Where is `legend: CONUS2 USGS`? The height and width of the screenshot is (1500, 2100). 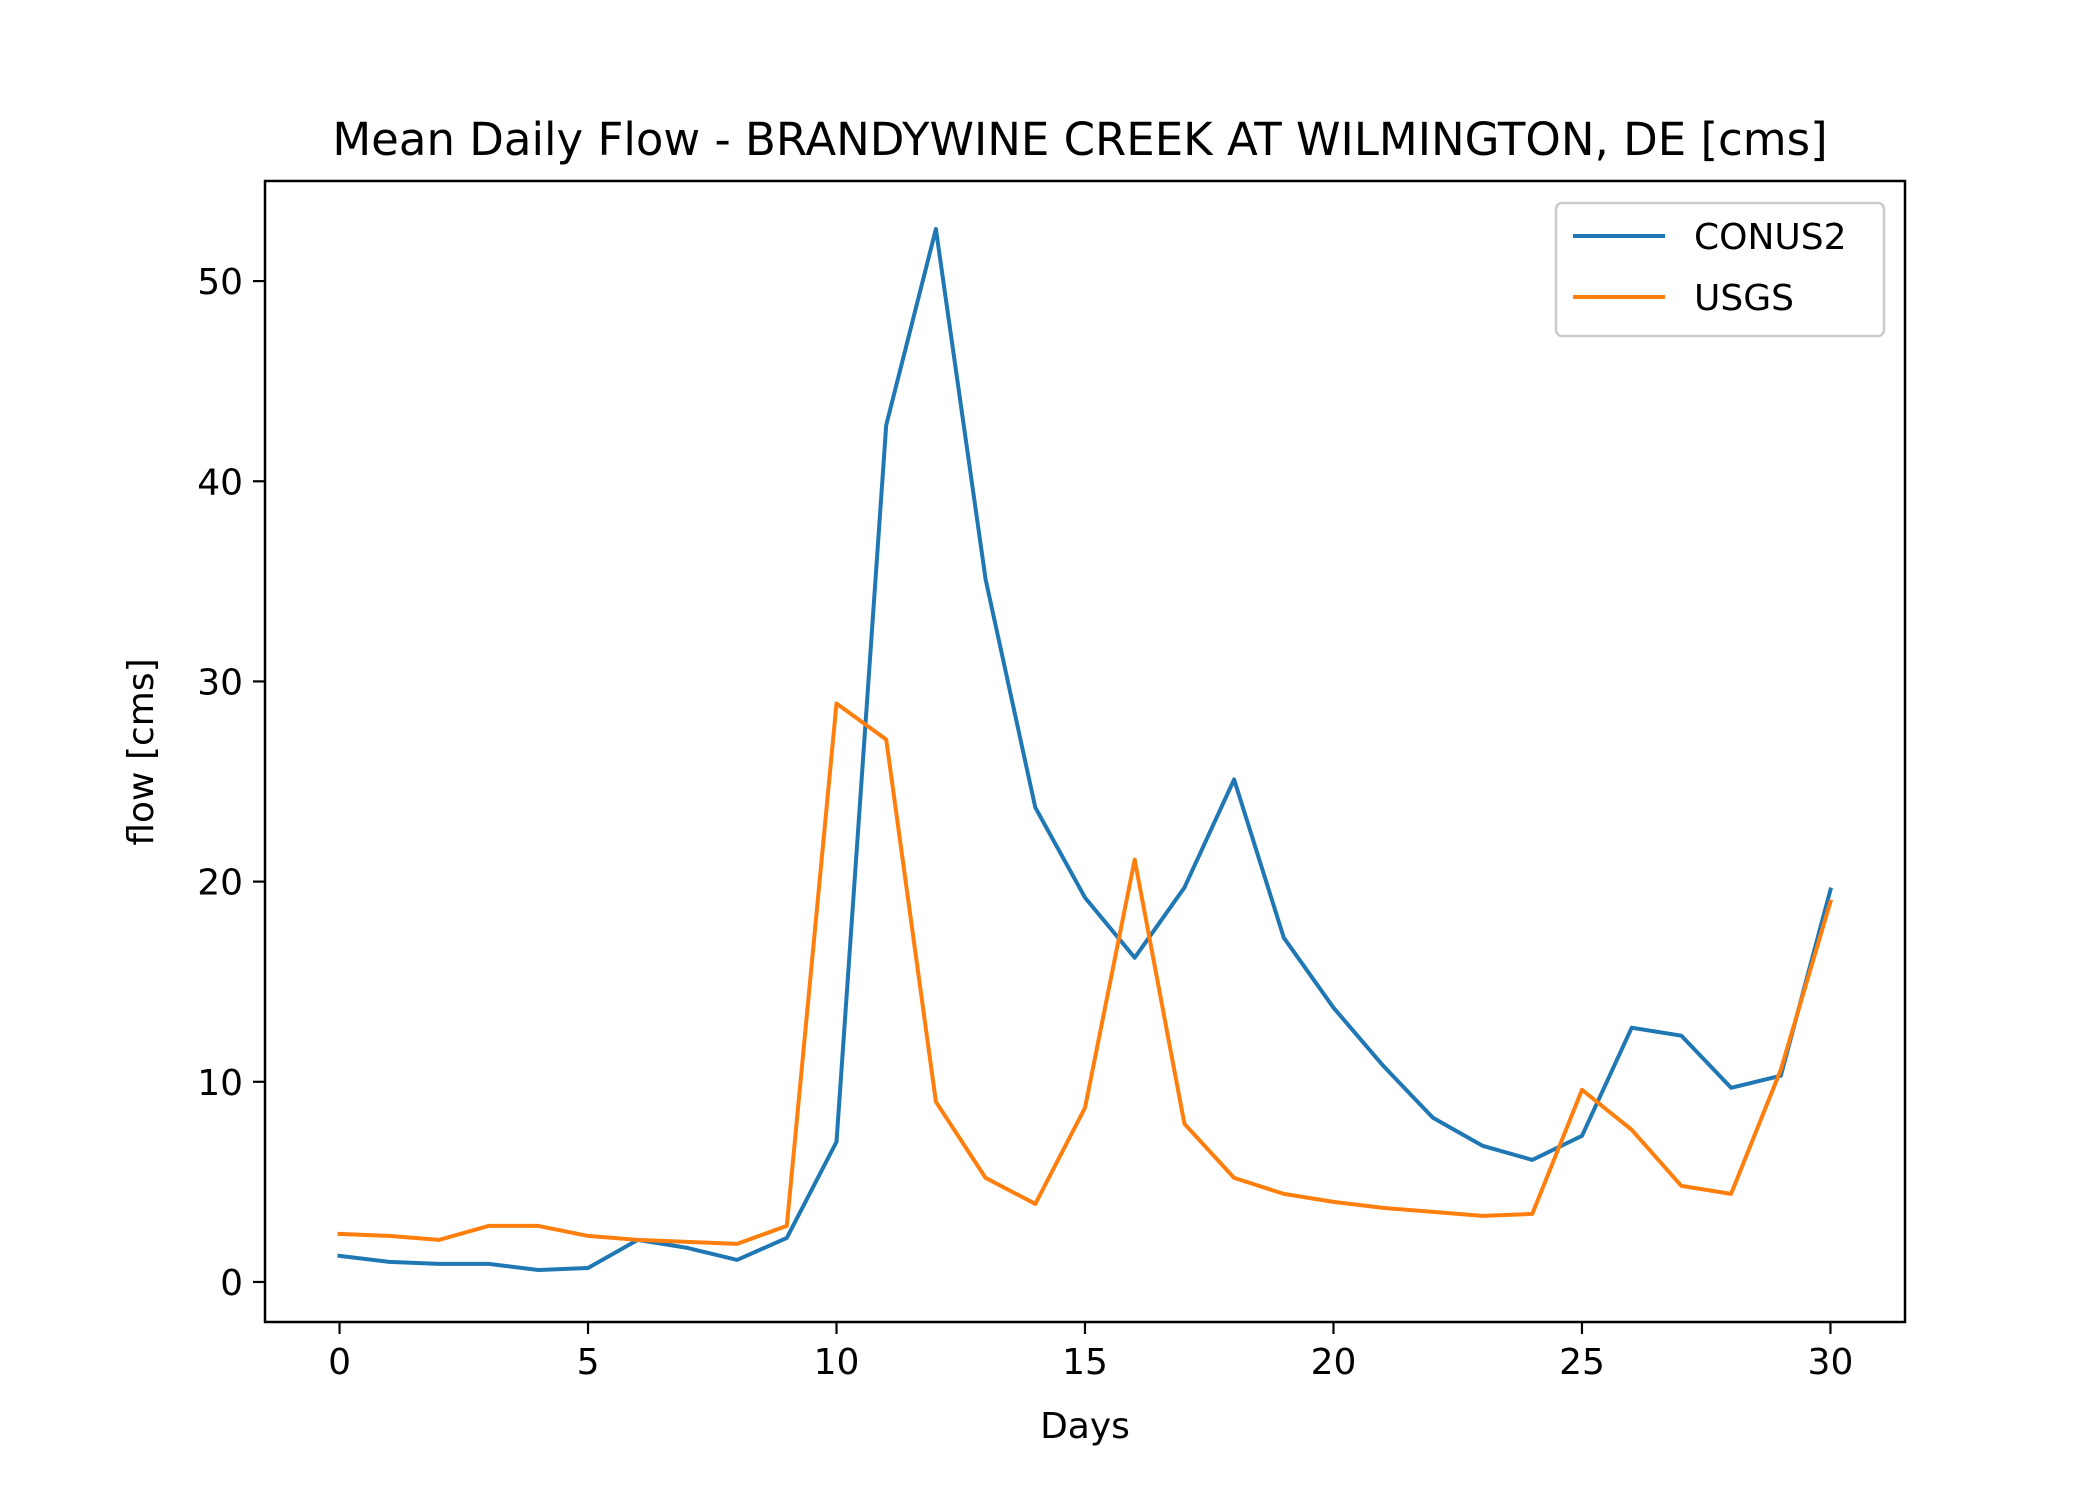
legend: CONUS2 USGS is located at coordinates (1720, 269).